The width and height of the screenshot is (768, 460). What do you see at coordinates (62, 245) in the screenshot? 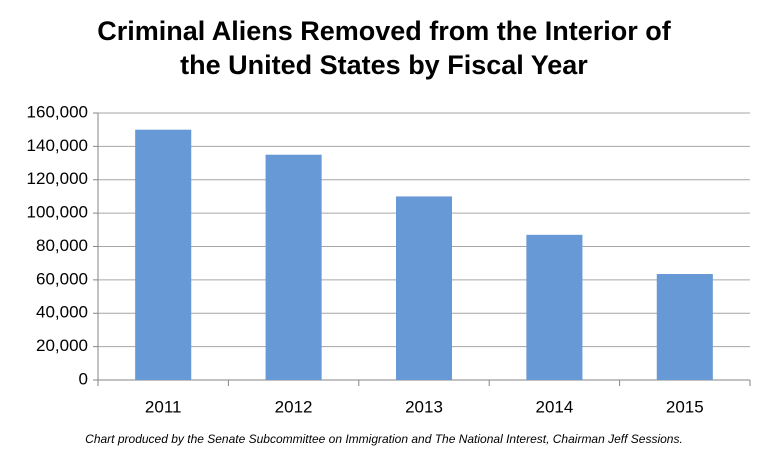
I see `y-tick-label: 80,000` at bounding box center [62, 245].